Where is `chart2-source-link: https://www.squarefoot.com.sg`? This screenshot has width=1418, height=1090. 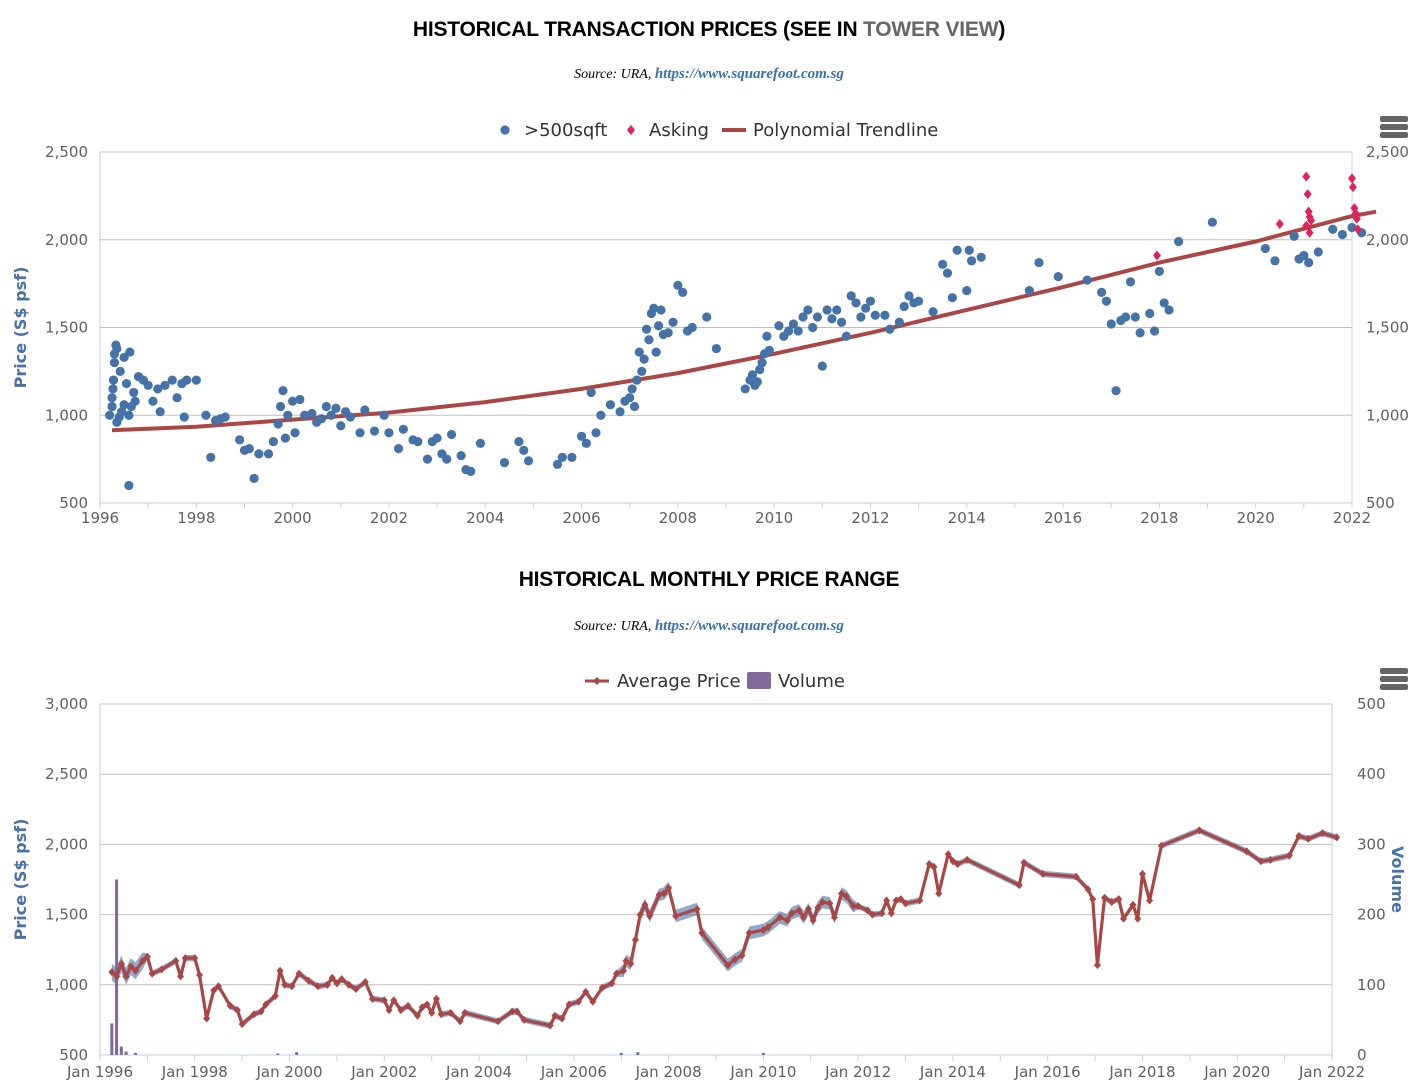 chart2-source-link: https://www.squarefoot.com.sg is located at coordinates (749, 626).